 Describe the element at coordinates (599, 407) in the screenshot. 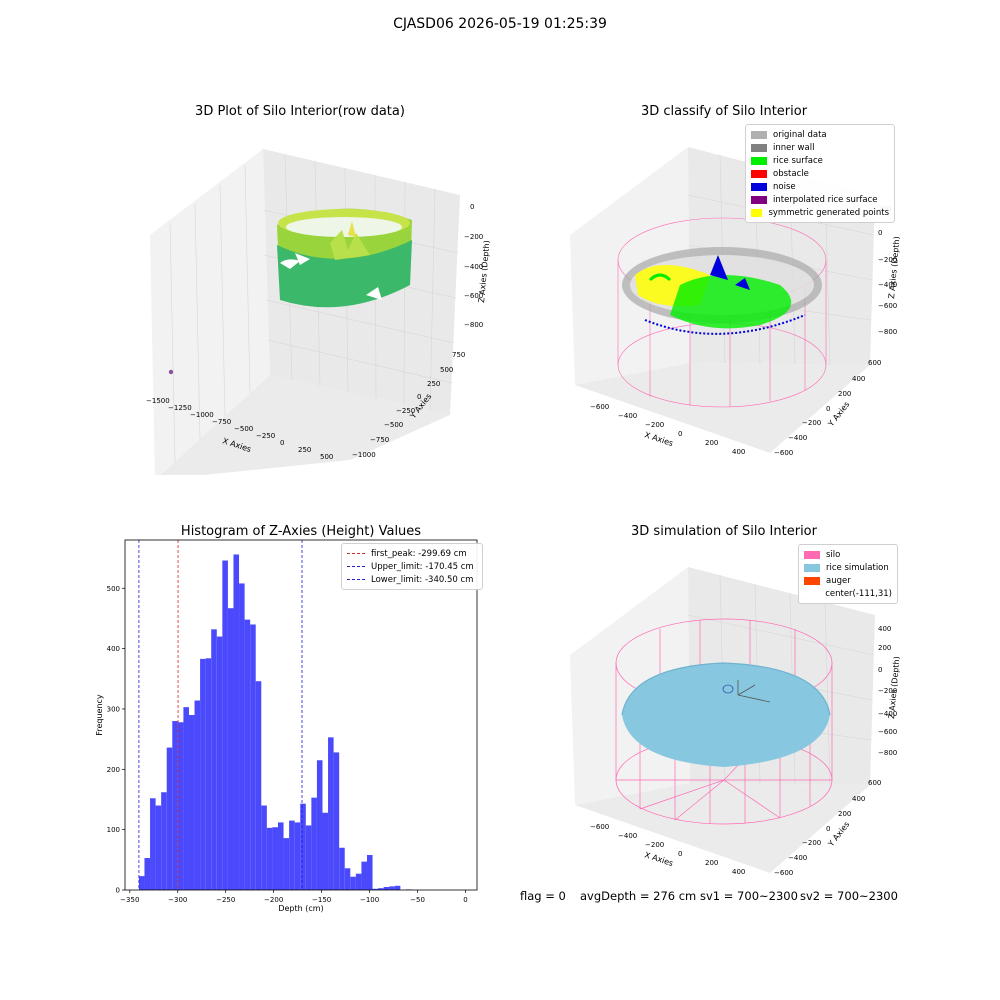

I see `classify-xtick: −600` at that location.